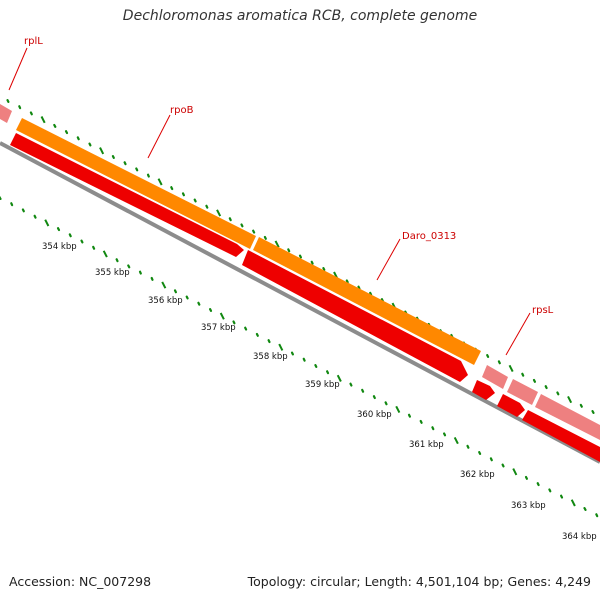  What do you see at coordinates (182, 110) in the screenshot?
I see `gene-label: rpoB` at bounding box center [182, 110].